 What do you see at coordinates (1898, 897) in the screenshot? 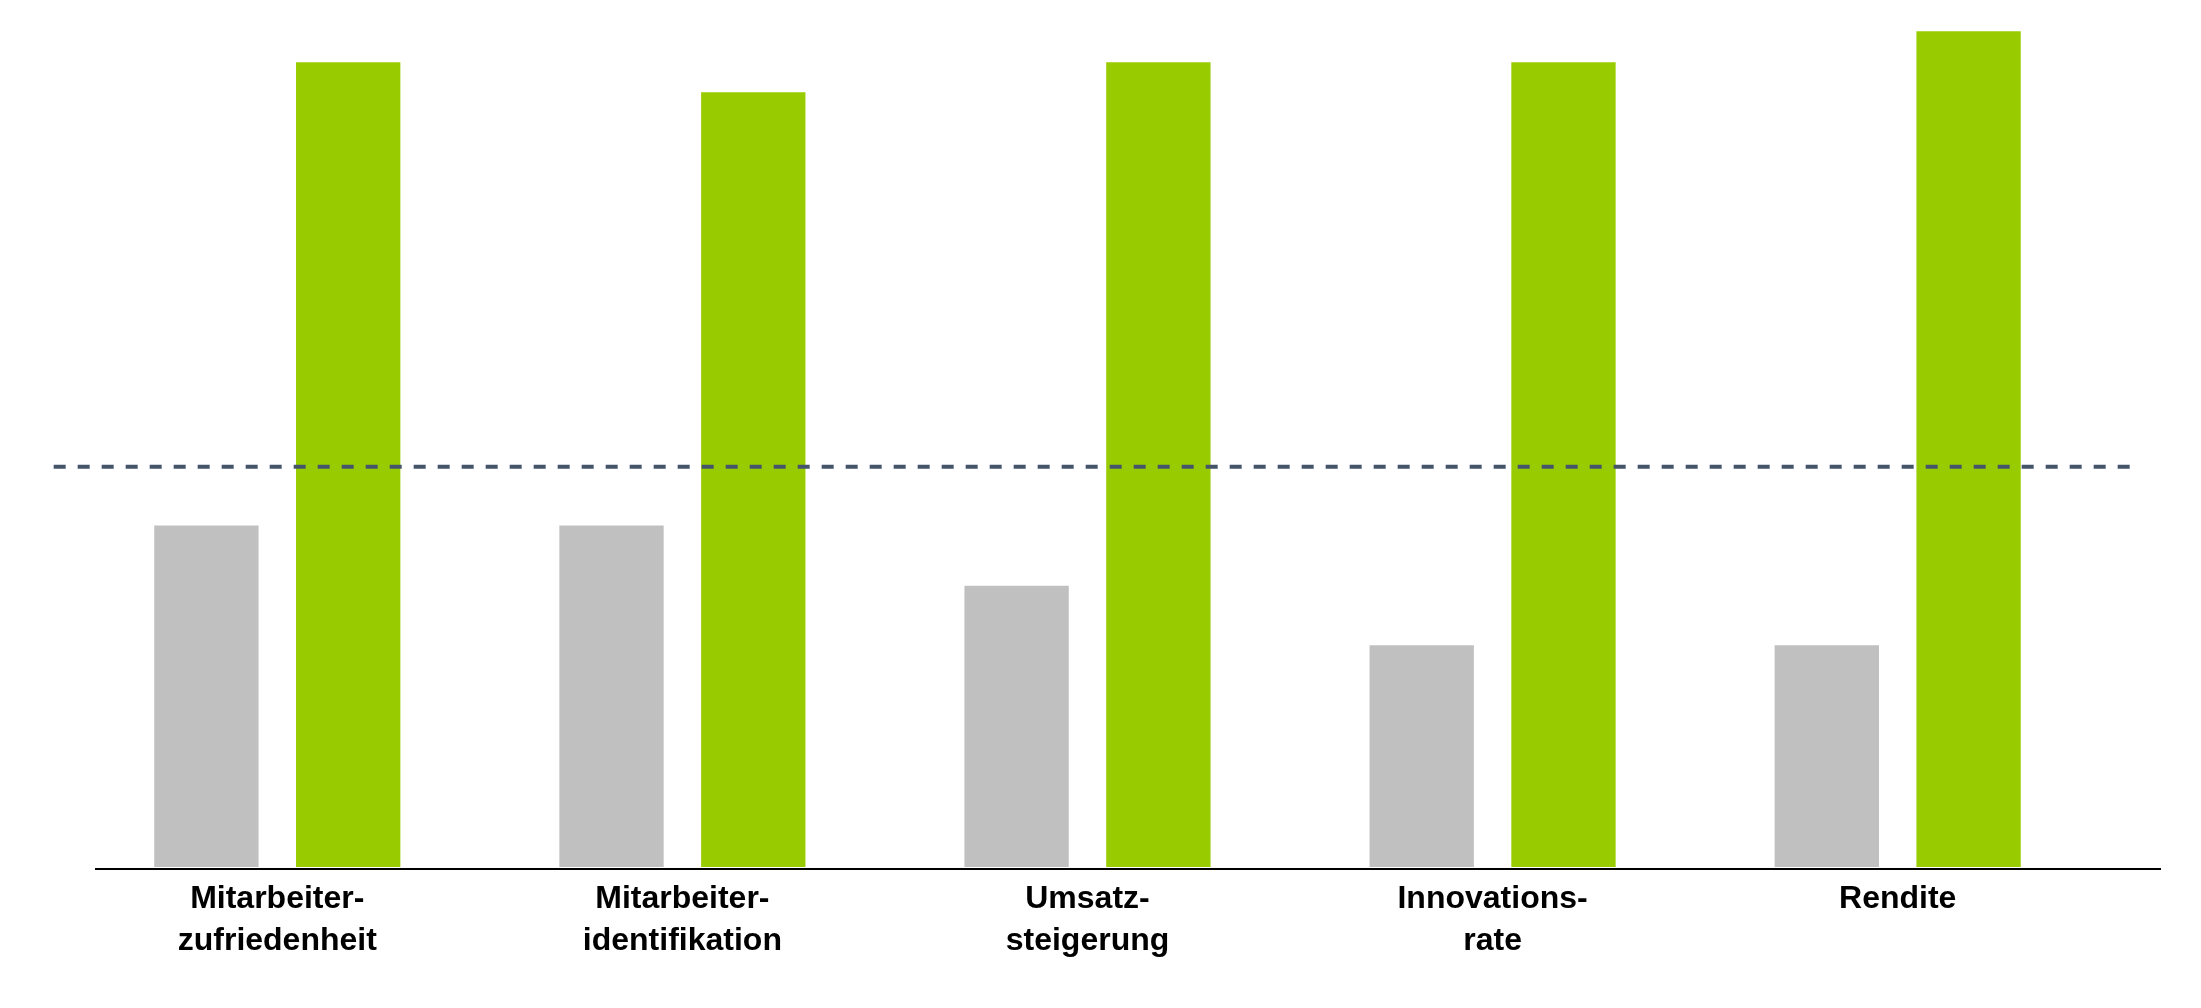
I see `x-tick-label: Rendite` at bounding box center [1898, 897].